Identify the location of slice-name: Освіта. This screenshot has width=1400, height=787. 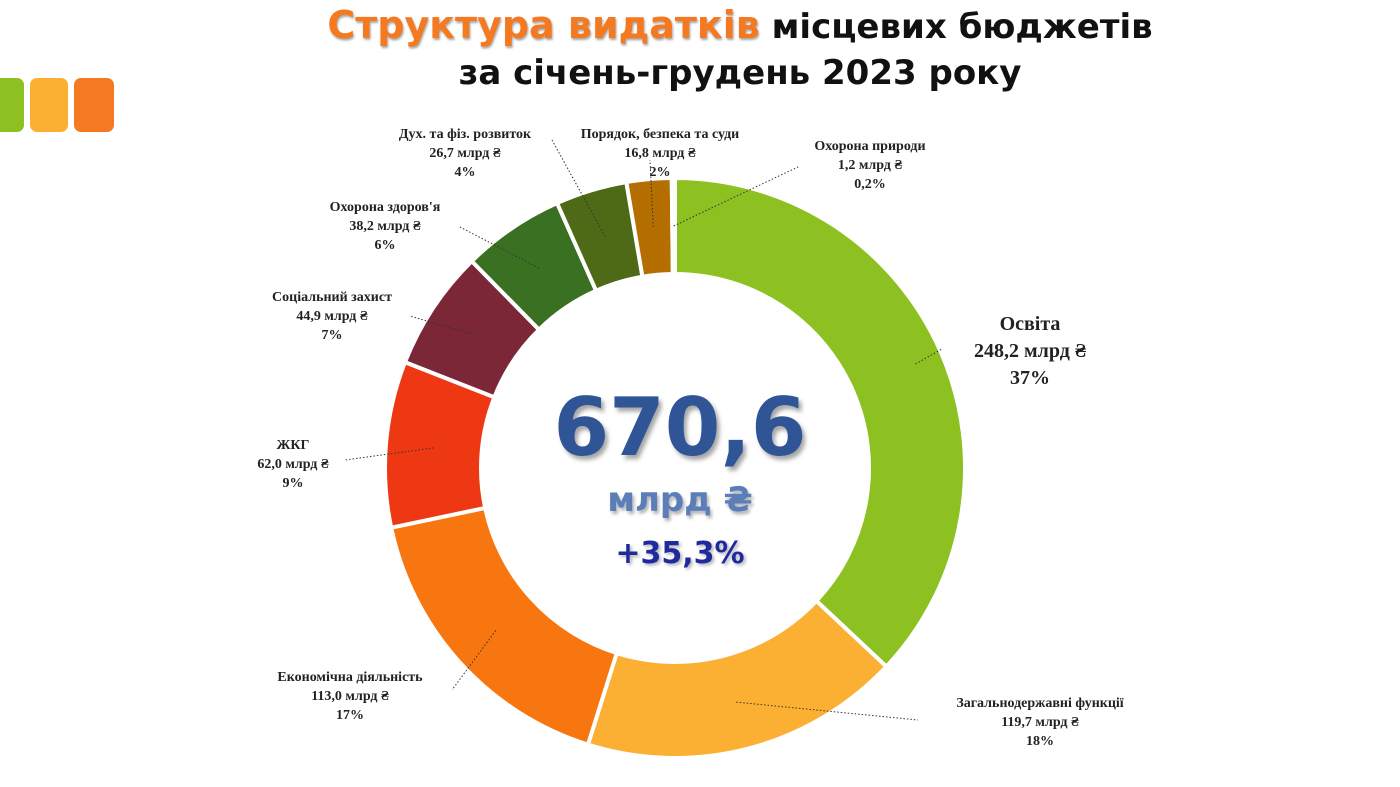
(1030, 324).